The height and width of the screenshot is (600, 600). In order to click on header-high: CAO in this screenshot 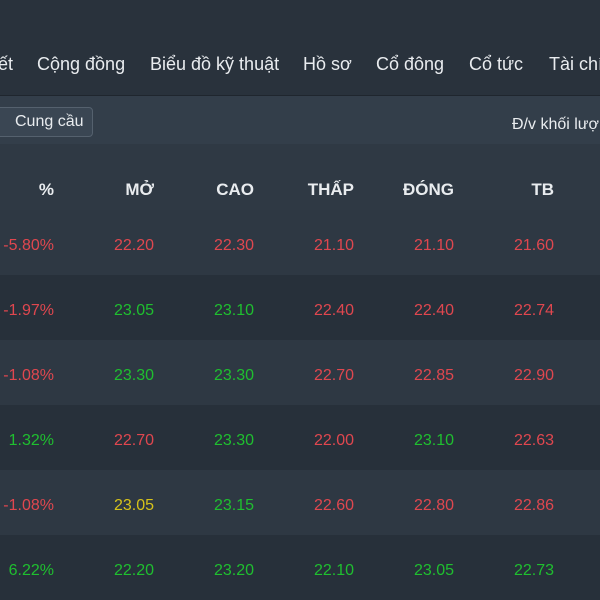, I will do `click(235, 189)`.